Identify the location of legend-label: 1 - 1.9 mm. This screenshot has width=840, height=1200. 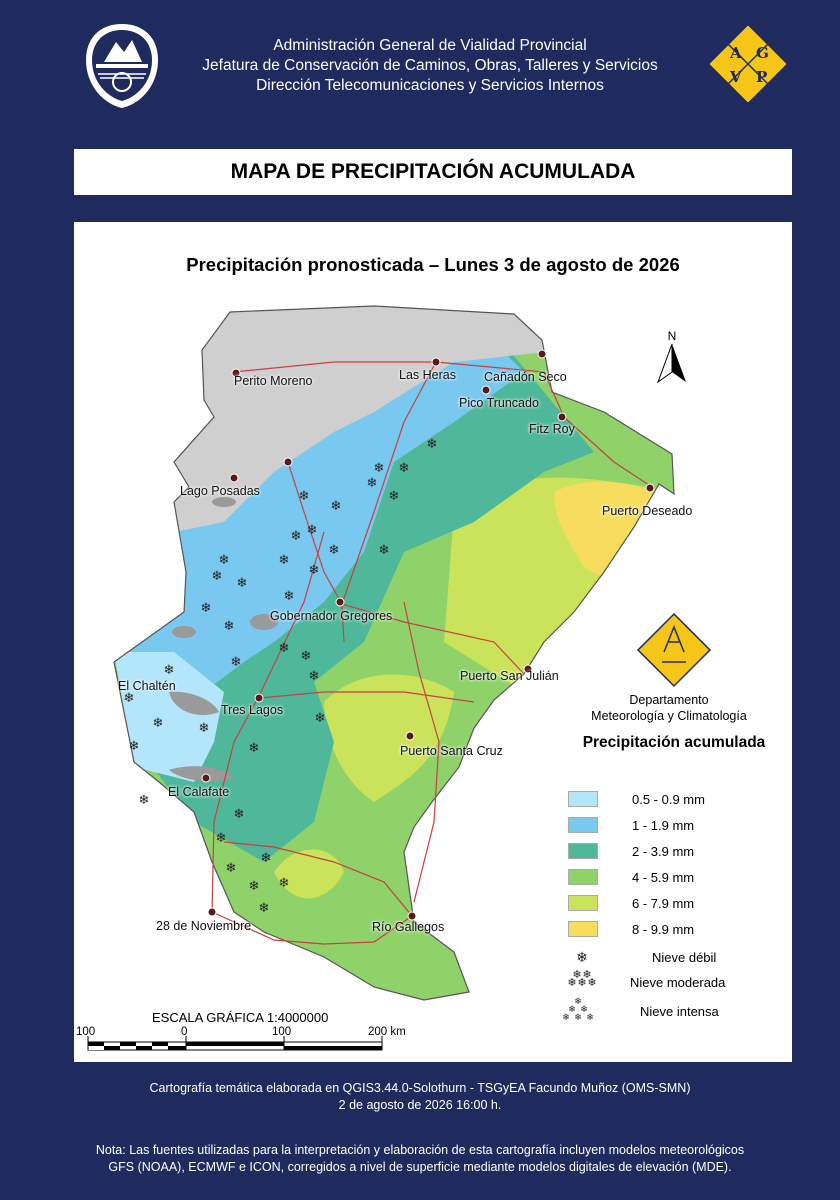
(663, 825).